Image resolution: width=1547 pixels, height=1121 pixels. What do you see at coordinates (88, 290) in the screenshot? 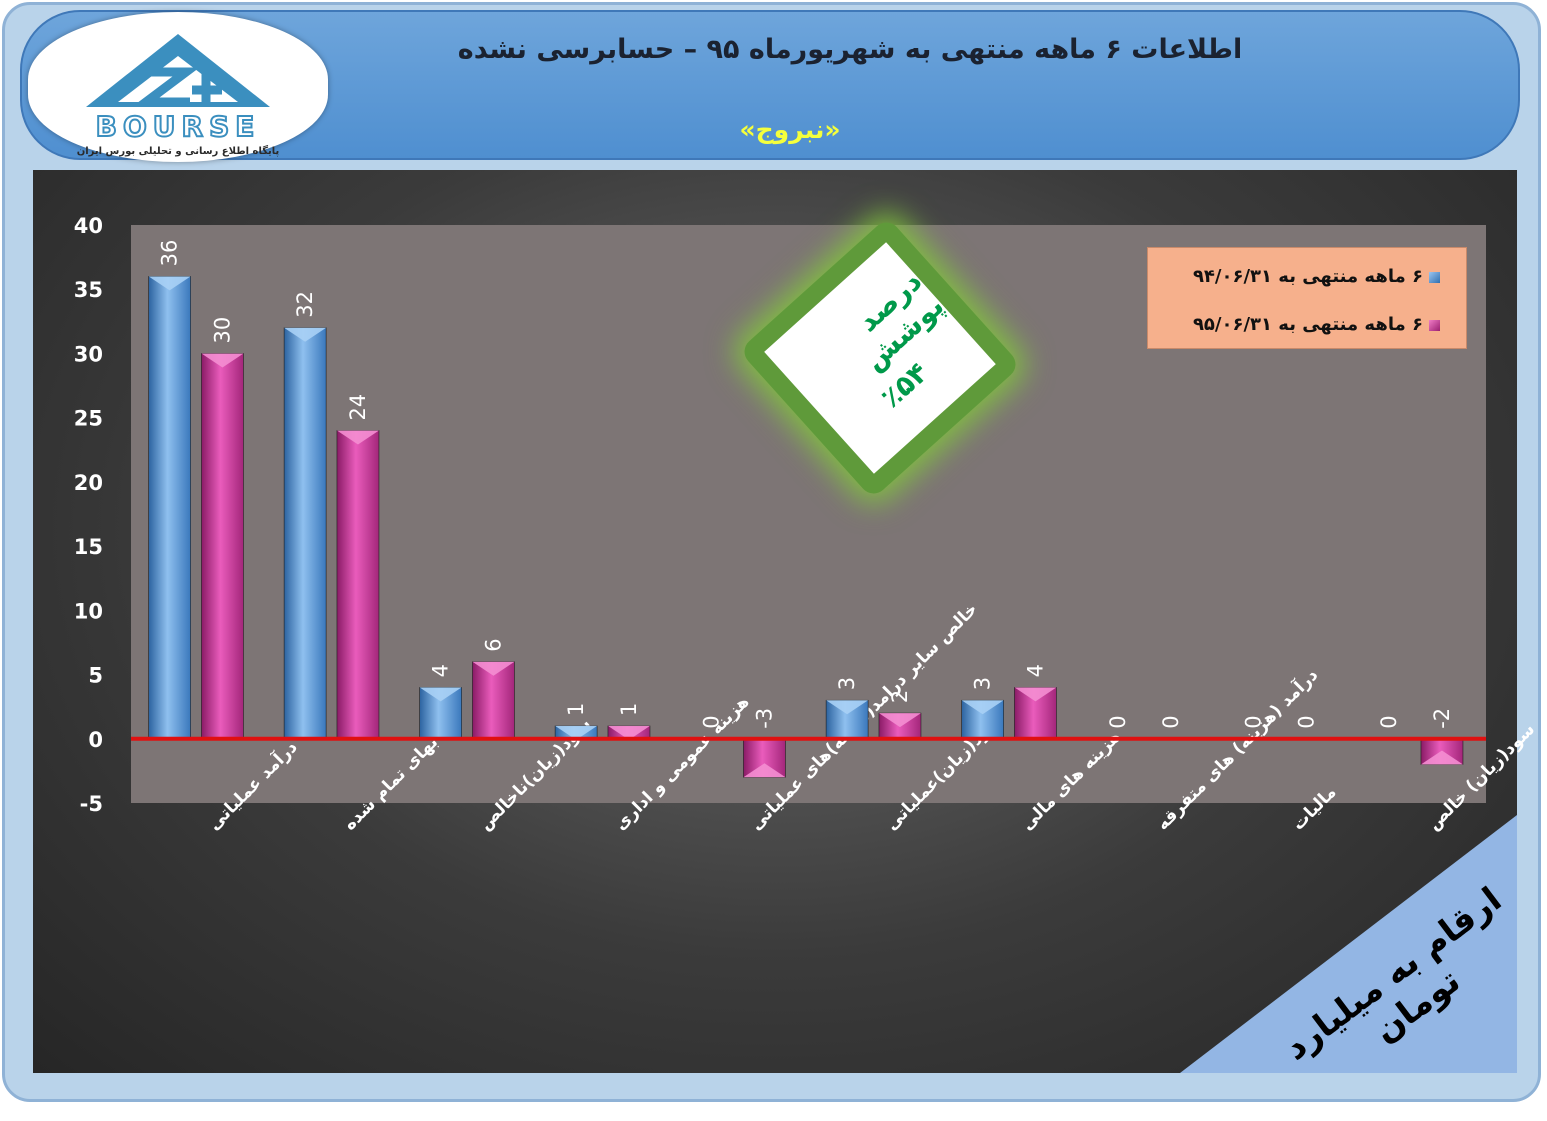
I see `y-tick-label: 35` at bounding box center [88, 290].